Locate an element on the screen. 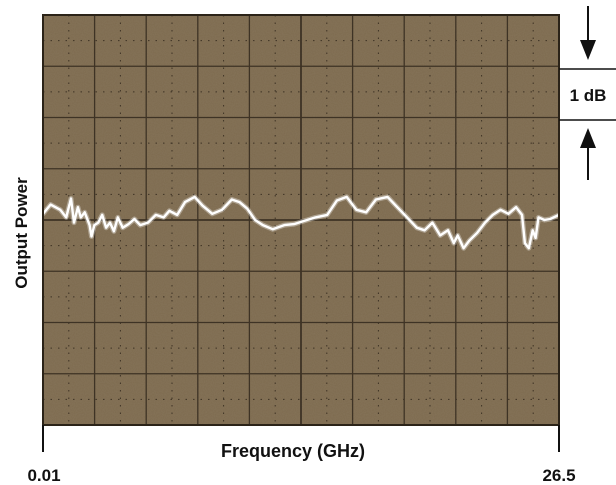 The width and height of the screenshot is (616, 485). scale-arrow-up-icon is located at coordinates (588, 138).